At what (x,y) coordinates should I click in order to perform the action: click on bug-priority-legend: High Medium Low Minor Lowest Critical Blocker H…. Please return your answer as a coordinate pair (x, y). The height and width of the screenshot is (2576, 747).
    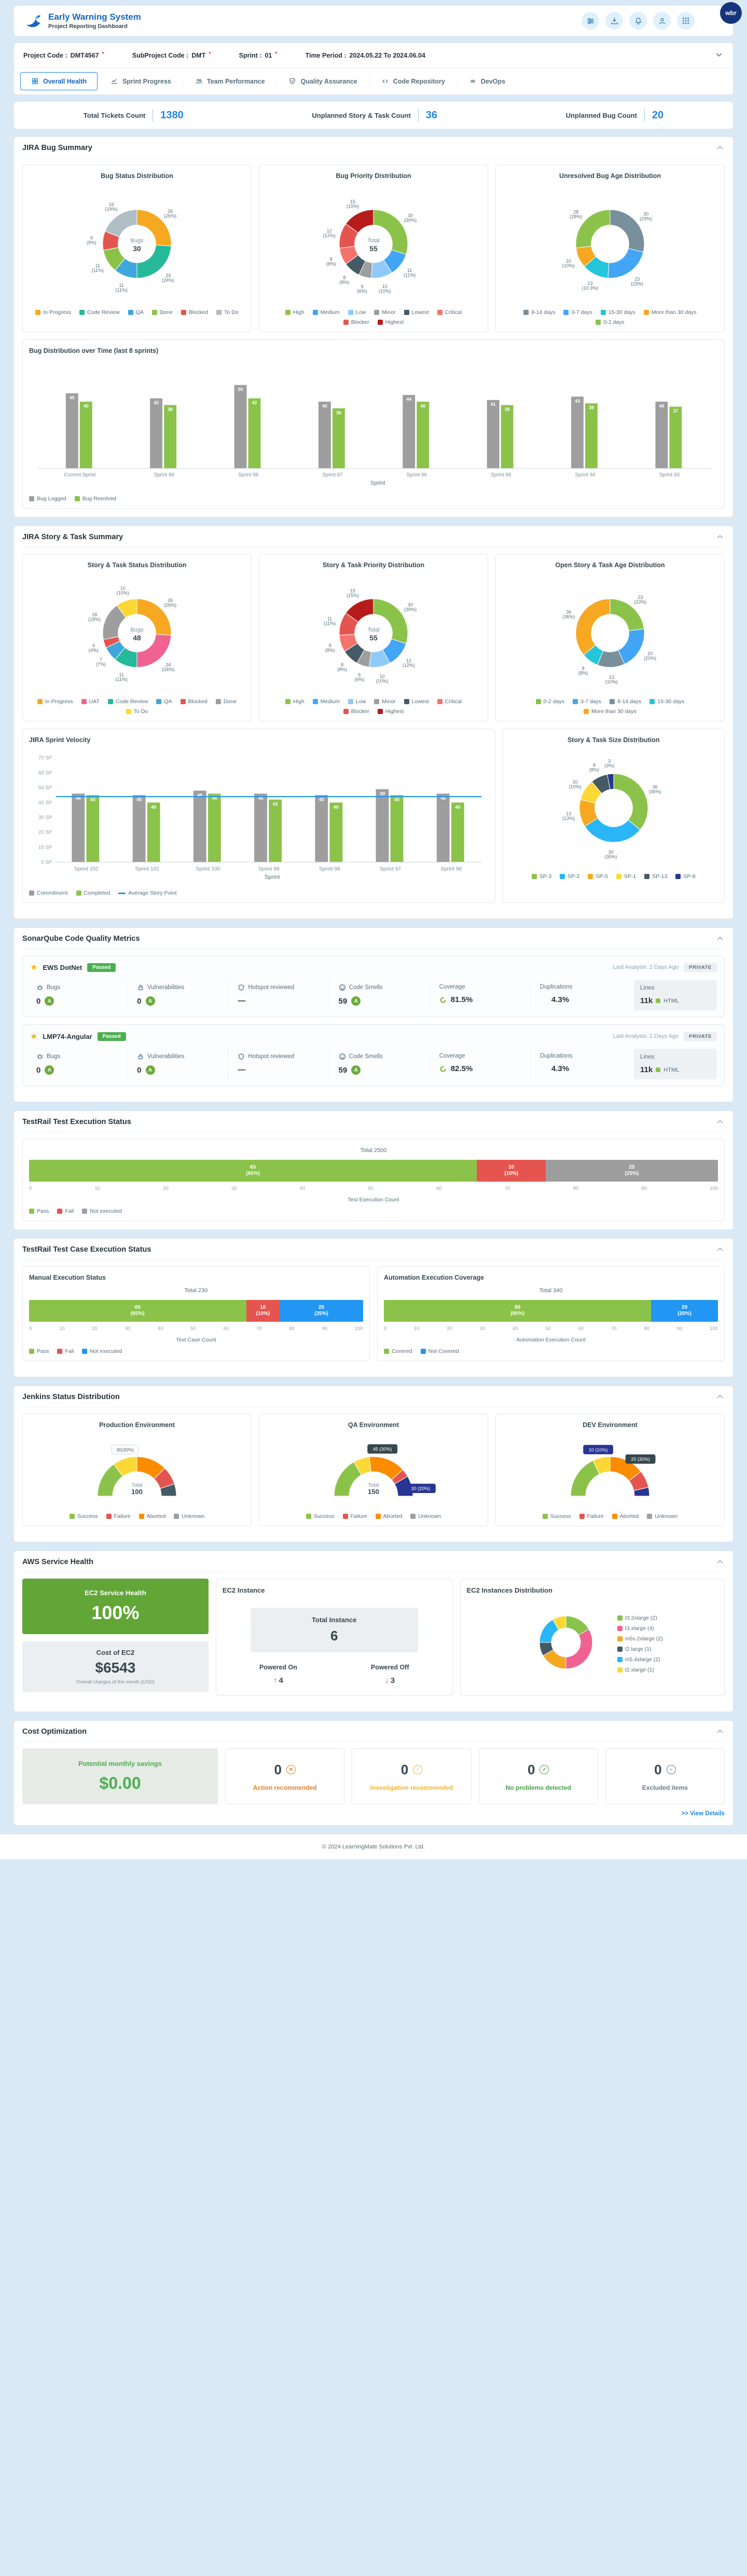
    Looking at the image, I should click on (374, 317).